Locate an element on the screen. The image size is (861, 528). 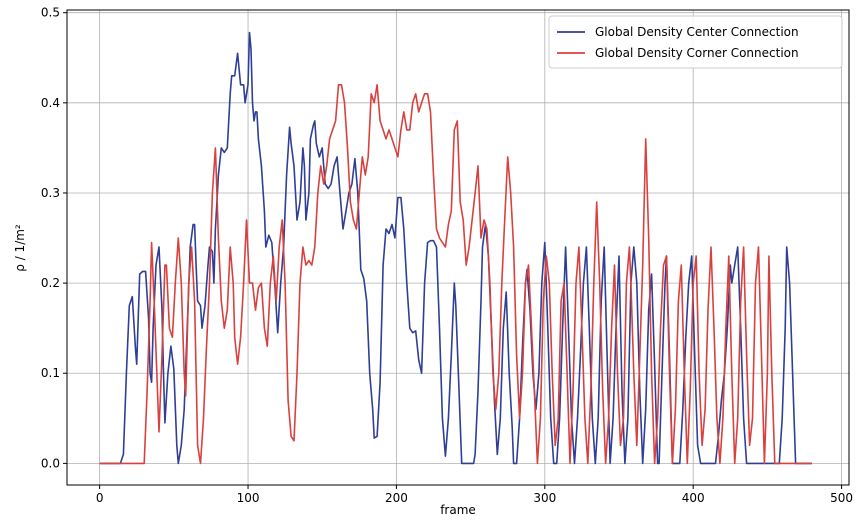
x-tick-label: 100 is located at coordinates (248, 498).